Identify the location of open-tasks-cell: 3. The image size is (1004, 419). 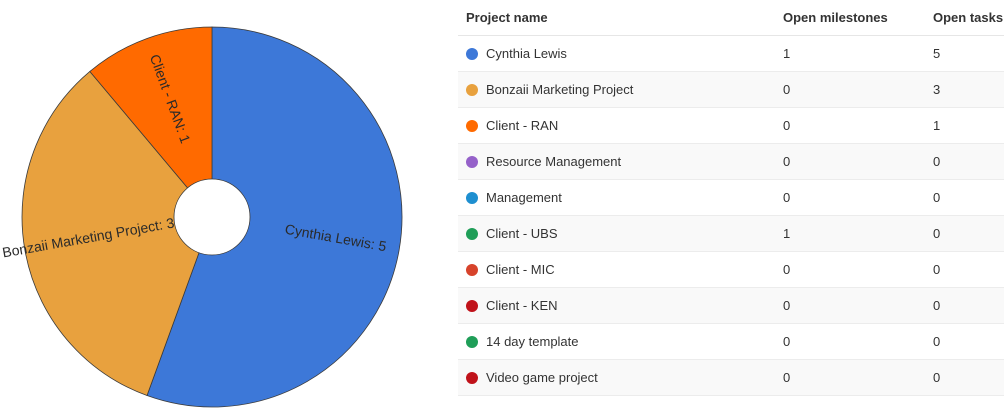
(964, 89).